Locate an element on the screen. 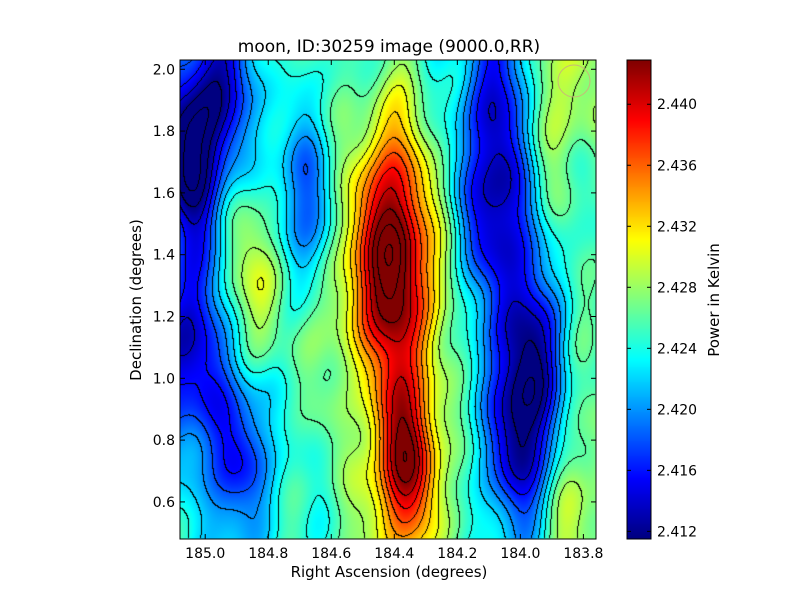 The height and width of the screenshot is (600, 800). colorbar-label: Power in Kelvin is located at coordinates (714, 300).